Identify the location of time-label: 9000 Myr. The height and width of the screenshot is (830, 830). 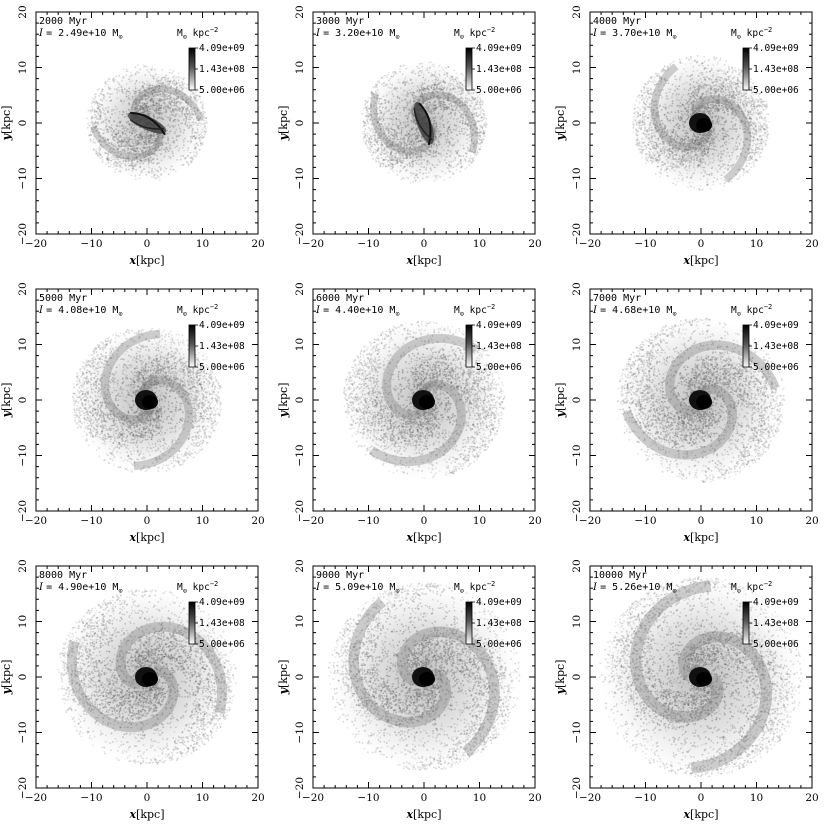
(340, 575).